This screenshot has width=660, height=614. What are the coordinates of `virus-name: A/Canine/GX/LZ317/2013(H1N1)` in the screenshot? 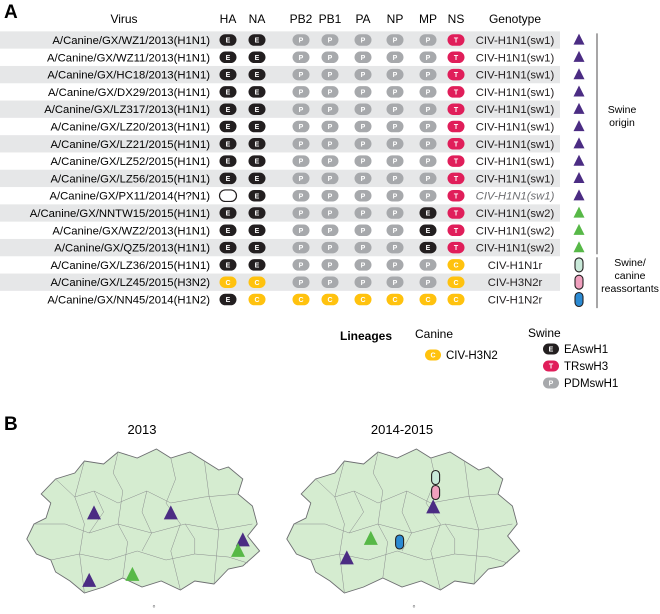 It's located at (127, 110).